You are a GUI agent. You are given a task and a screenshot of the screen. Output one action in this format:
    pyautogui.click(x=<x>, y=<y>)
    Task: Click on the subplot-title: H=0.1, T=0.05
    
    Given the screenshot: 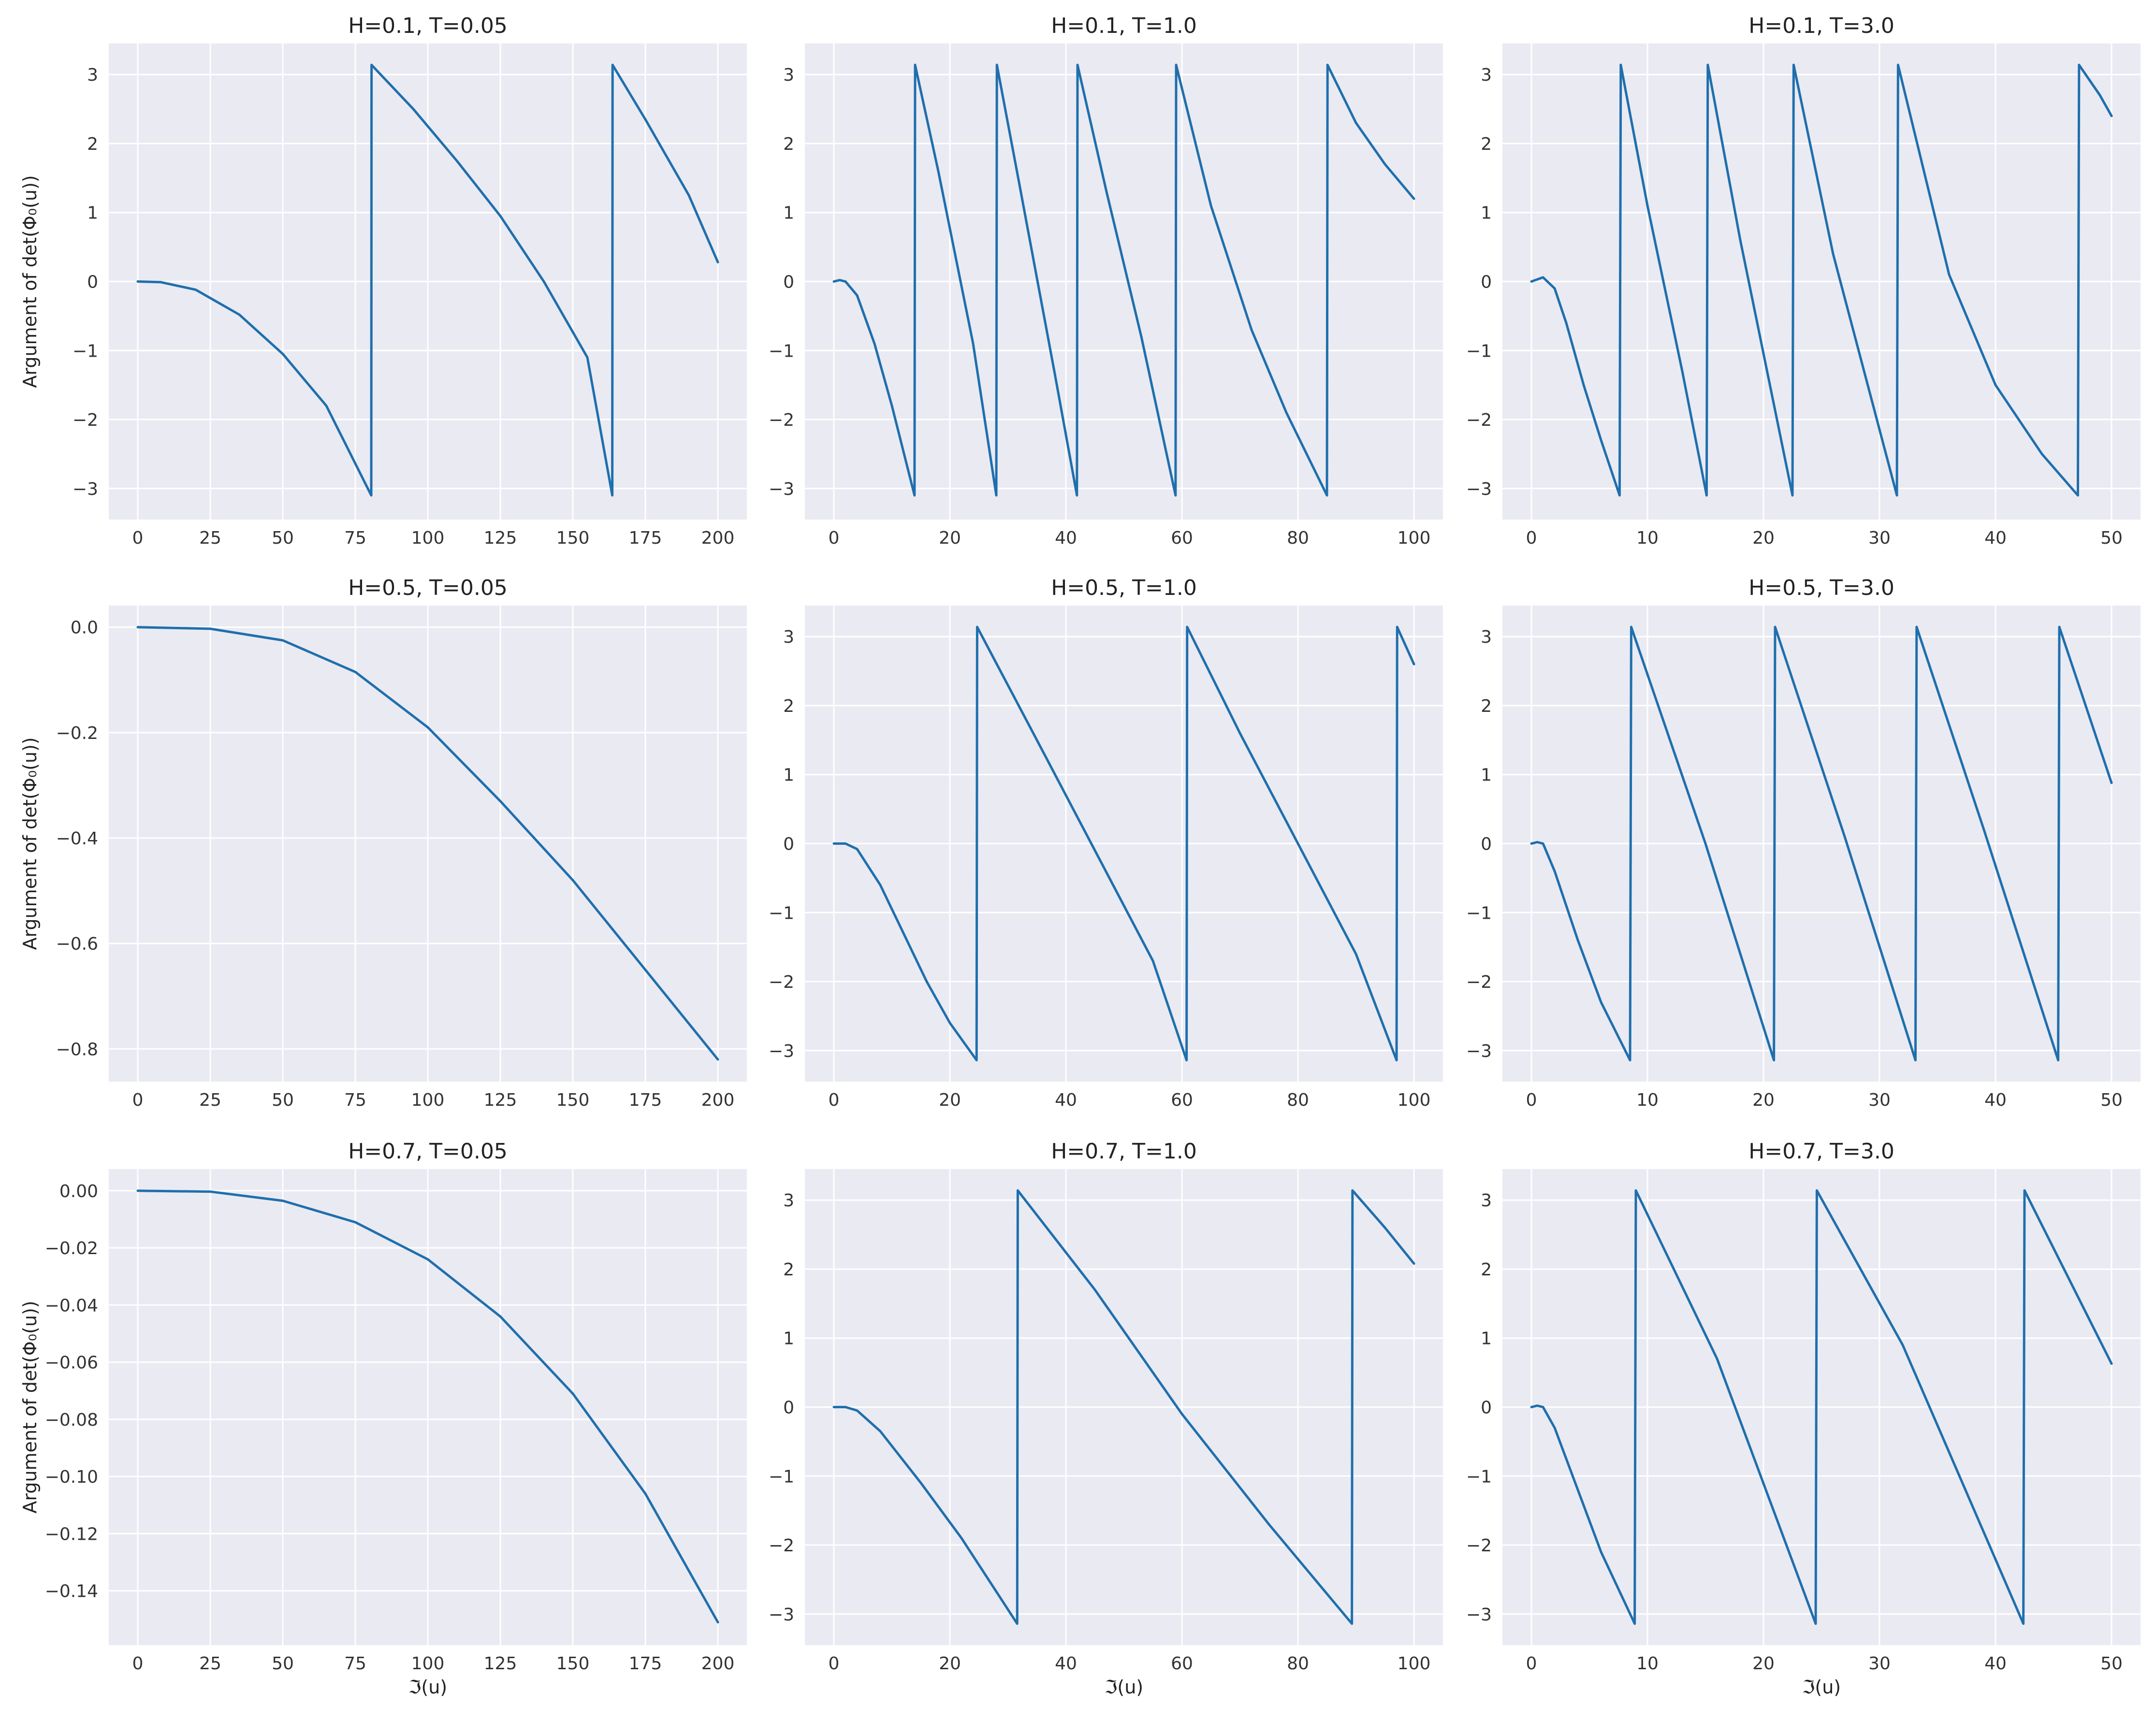 What is the action you would take?
    pyautogui.click(x=428, y=26)
    